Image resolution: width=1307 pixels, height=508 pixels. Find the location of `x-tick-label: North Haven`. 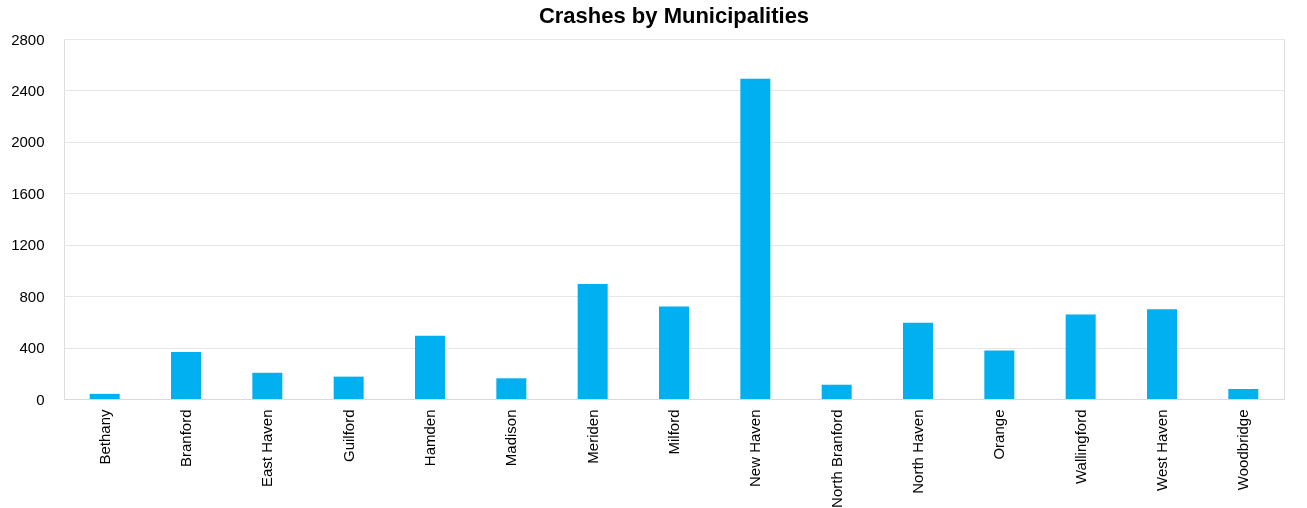

x-tick-label: North Haven is located at coordinates (917, 451).